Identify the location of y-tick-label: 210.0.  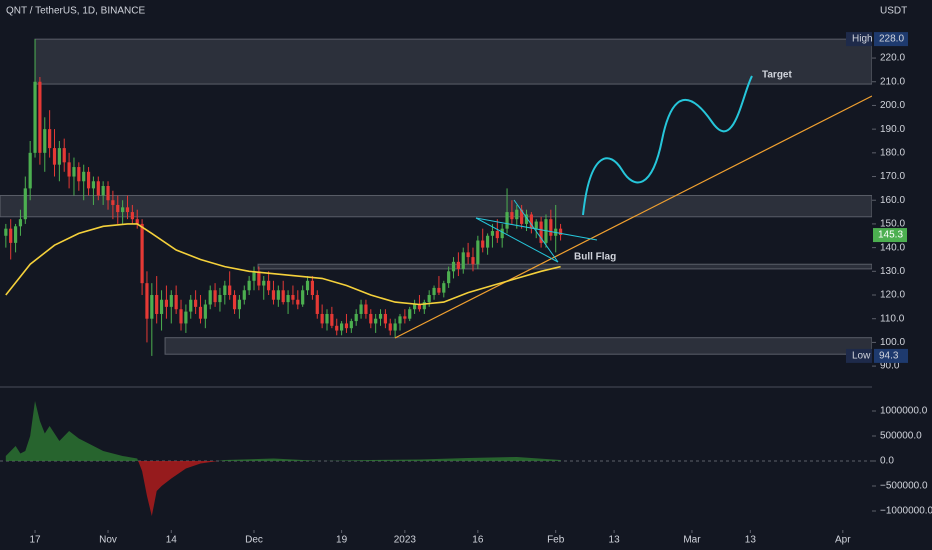
(892, 81).